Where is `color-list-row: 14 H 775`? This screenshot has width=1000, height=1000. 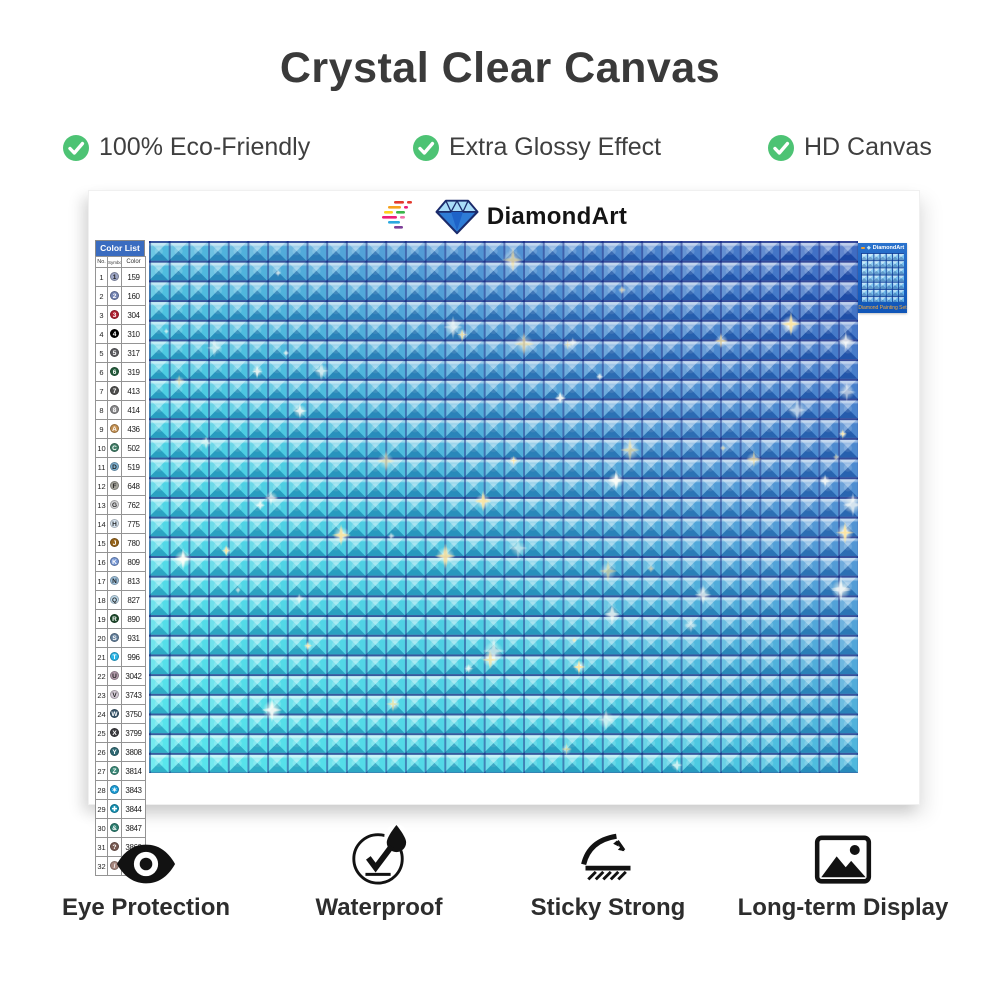
color-list-row: 14 H 775 is located at coordinates (120, 524).